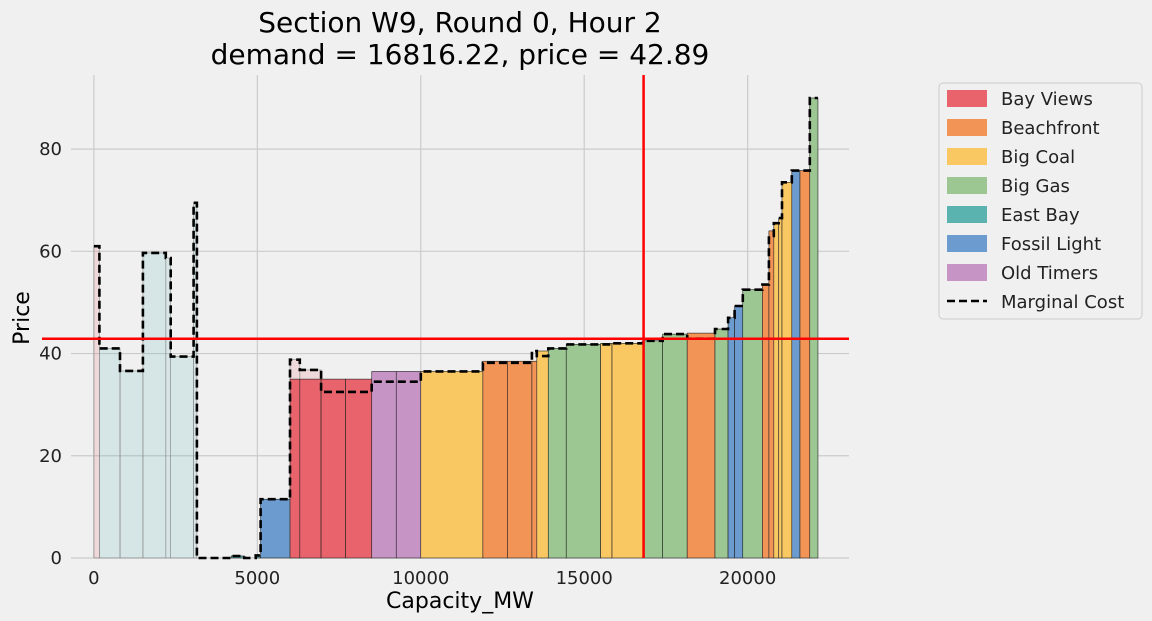 The image size is (1152, 621). What do you see at coordinates (1062, 302) in the screenshot?
I see `legend-label: Marginal Cost` at bounding box center [1062, 302].